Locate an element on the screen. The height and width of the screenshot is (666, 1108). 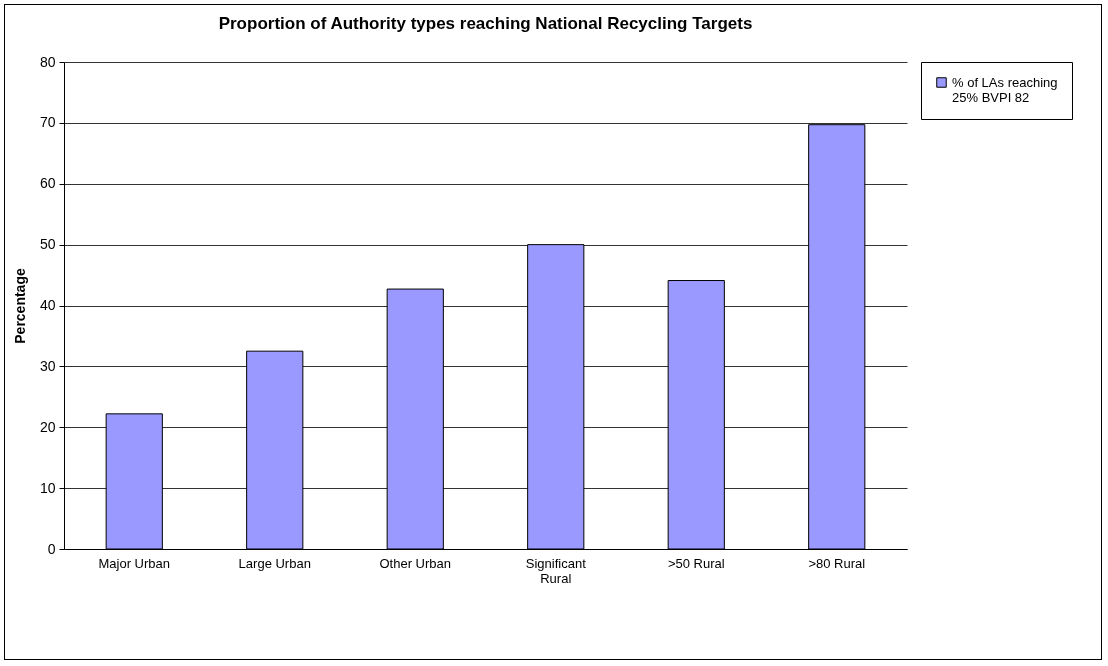
y-tick-label: 10 is located at coordinates (47, 487).